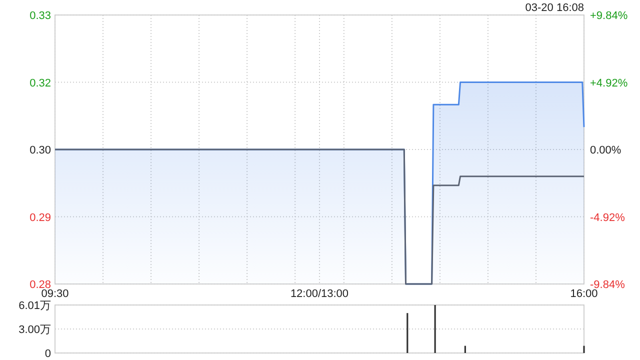 This screenshot has width=640, height=360. I want to click on y-tick-label: 0.30, so click(40, 150).